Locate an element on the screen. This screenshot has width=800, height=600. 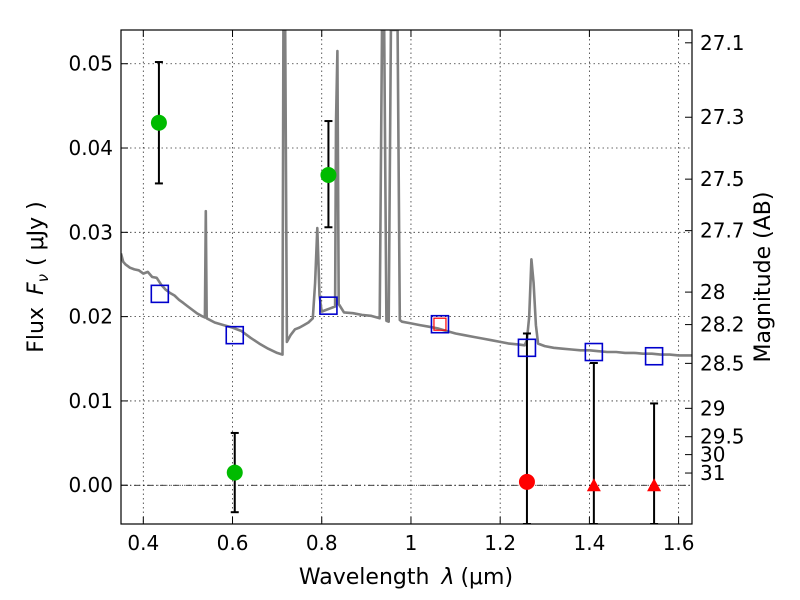
highlight-square is located at coordinates (440, 324).